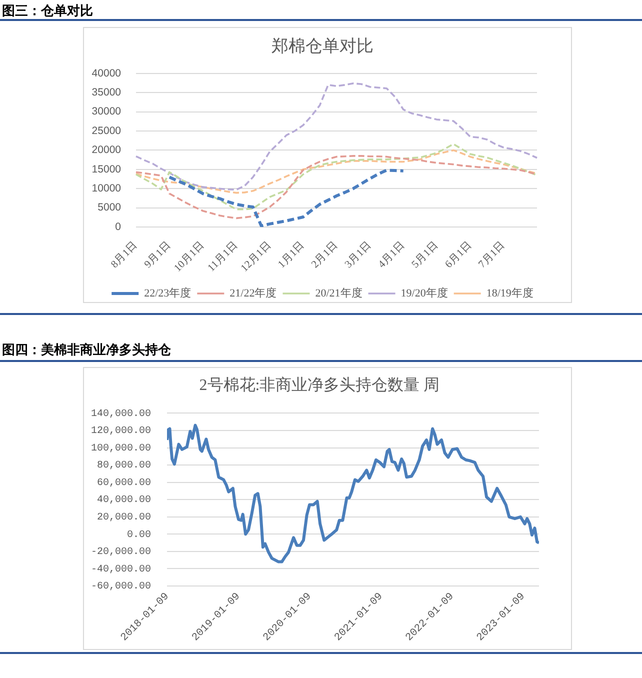 Image resolution: width=642 pixels, height=678 pixels. What do you see at coordinates (424, 293) in the screenshot?
I see `legend-label: 19/20年度` at bounding box center [424, 293].